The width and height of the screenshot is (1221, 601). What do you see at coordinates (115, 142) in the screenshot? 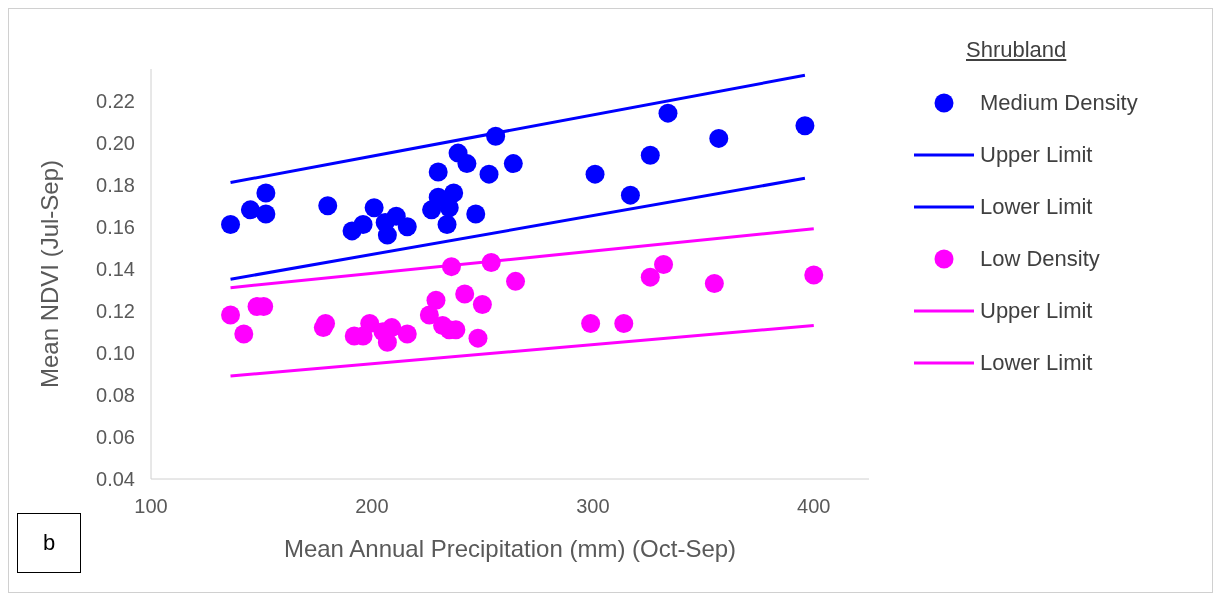
I see `y-tick-label: 0.20` at bounding box center [115, 142].